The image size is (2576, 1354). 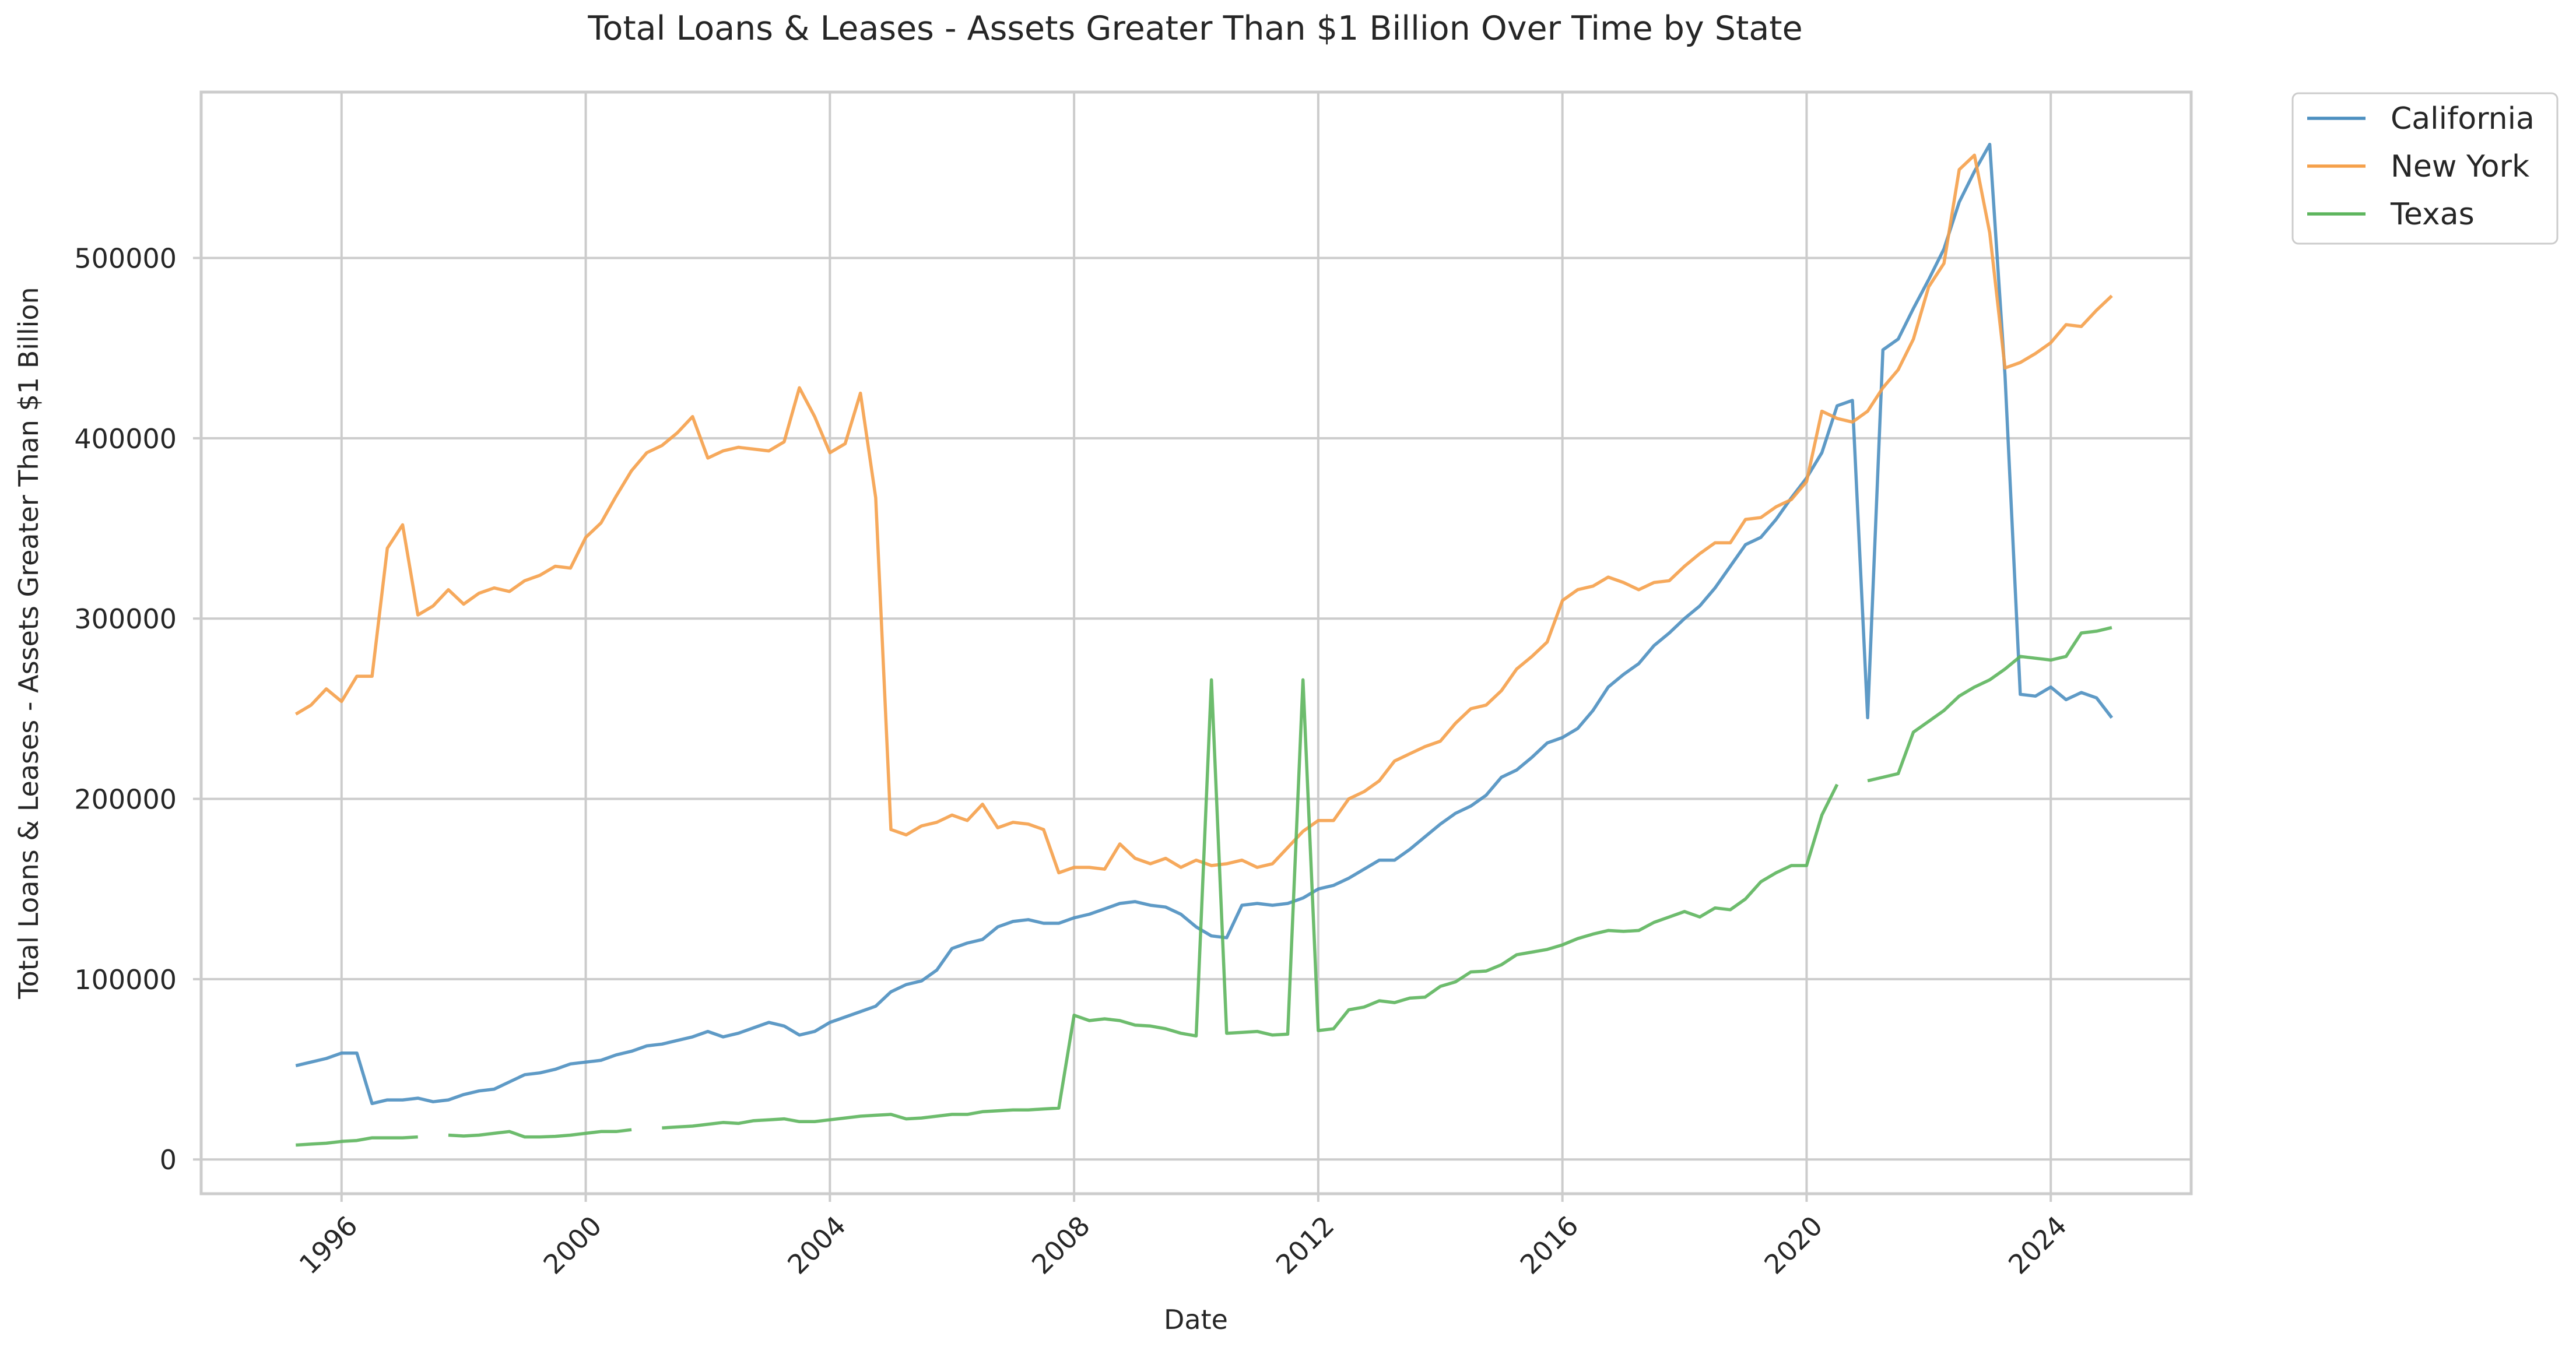 I want to click on legend-items: California New York Texas, so click(x=2421, y=166).